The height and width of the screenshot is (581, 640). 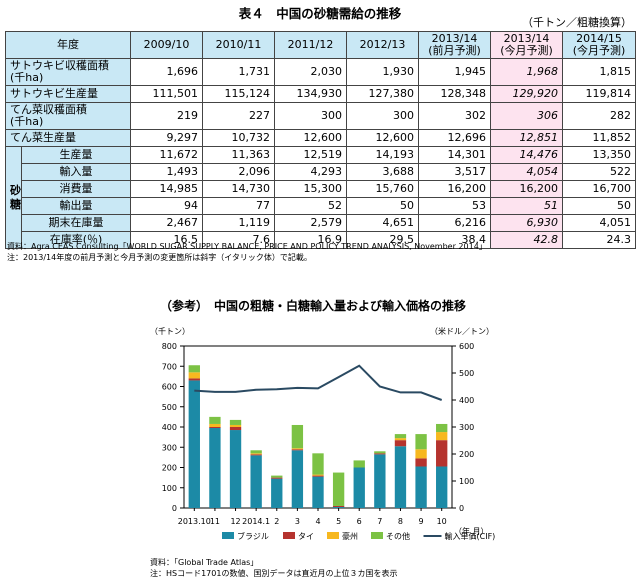 What do you see at coordinates (382, 94) in the screenshot?
I see `table-cell: 127,380` at bounding box center [382, 94].